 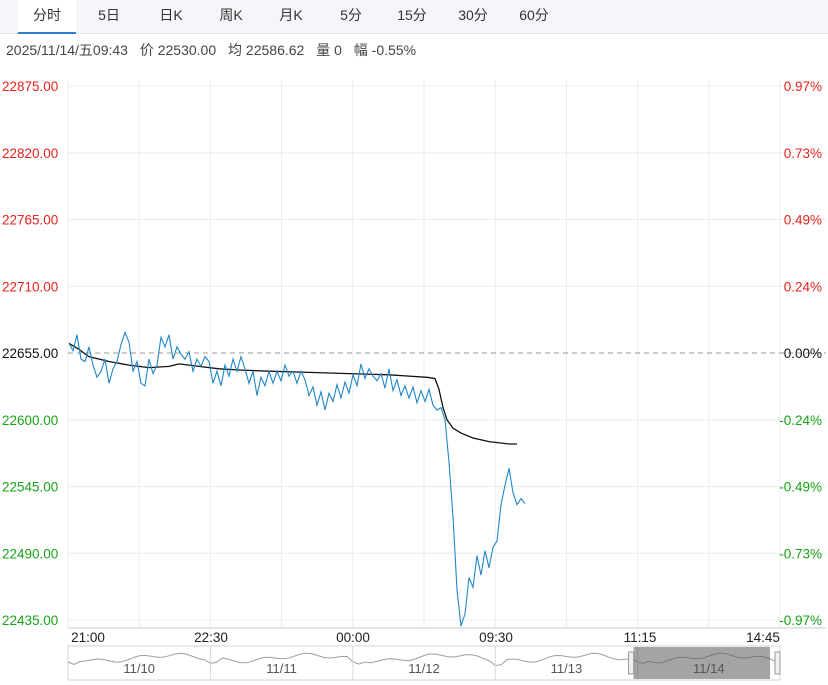 What do you see at coordinates (329, 50) in the screenshot?
I see `info-volume: 量 0` at bounding box center [329, 50].